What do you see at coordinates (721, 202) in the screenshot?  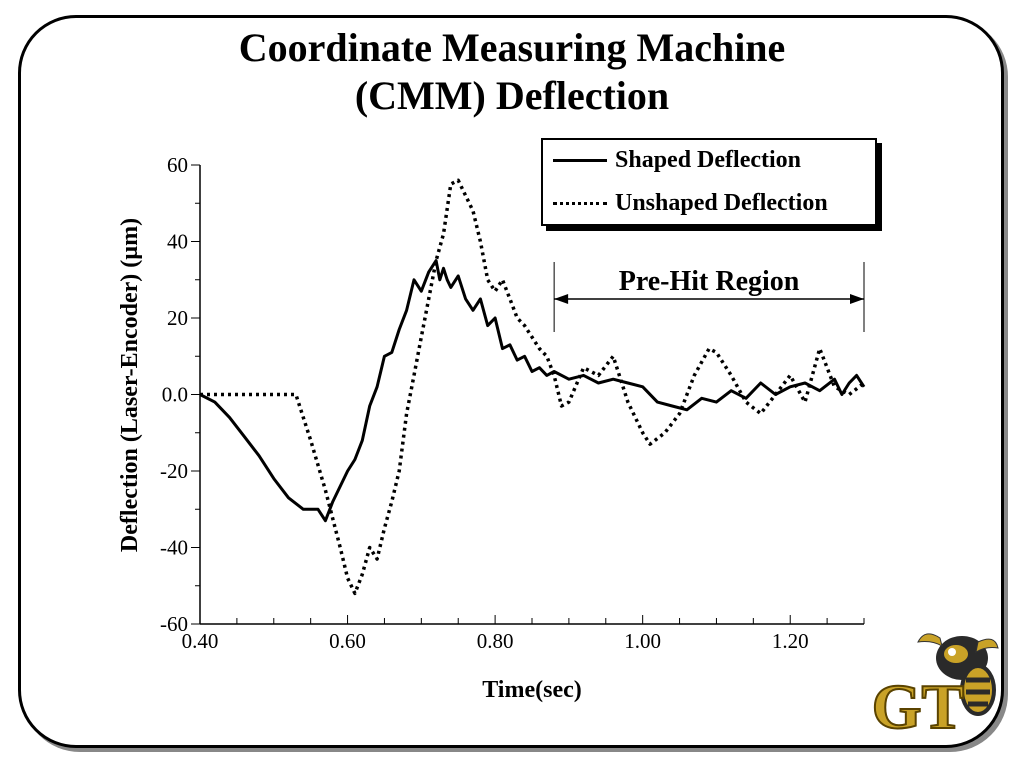 I see `legend-label-unshaped: Unshaped Deflection` at bounding box center [721, 202].